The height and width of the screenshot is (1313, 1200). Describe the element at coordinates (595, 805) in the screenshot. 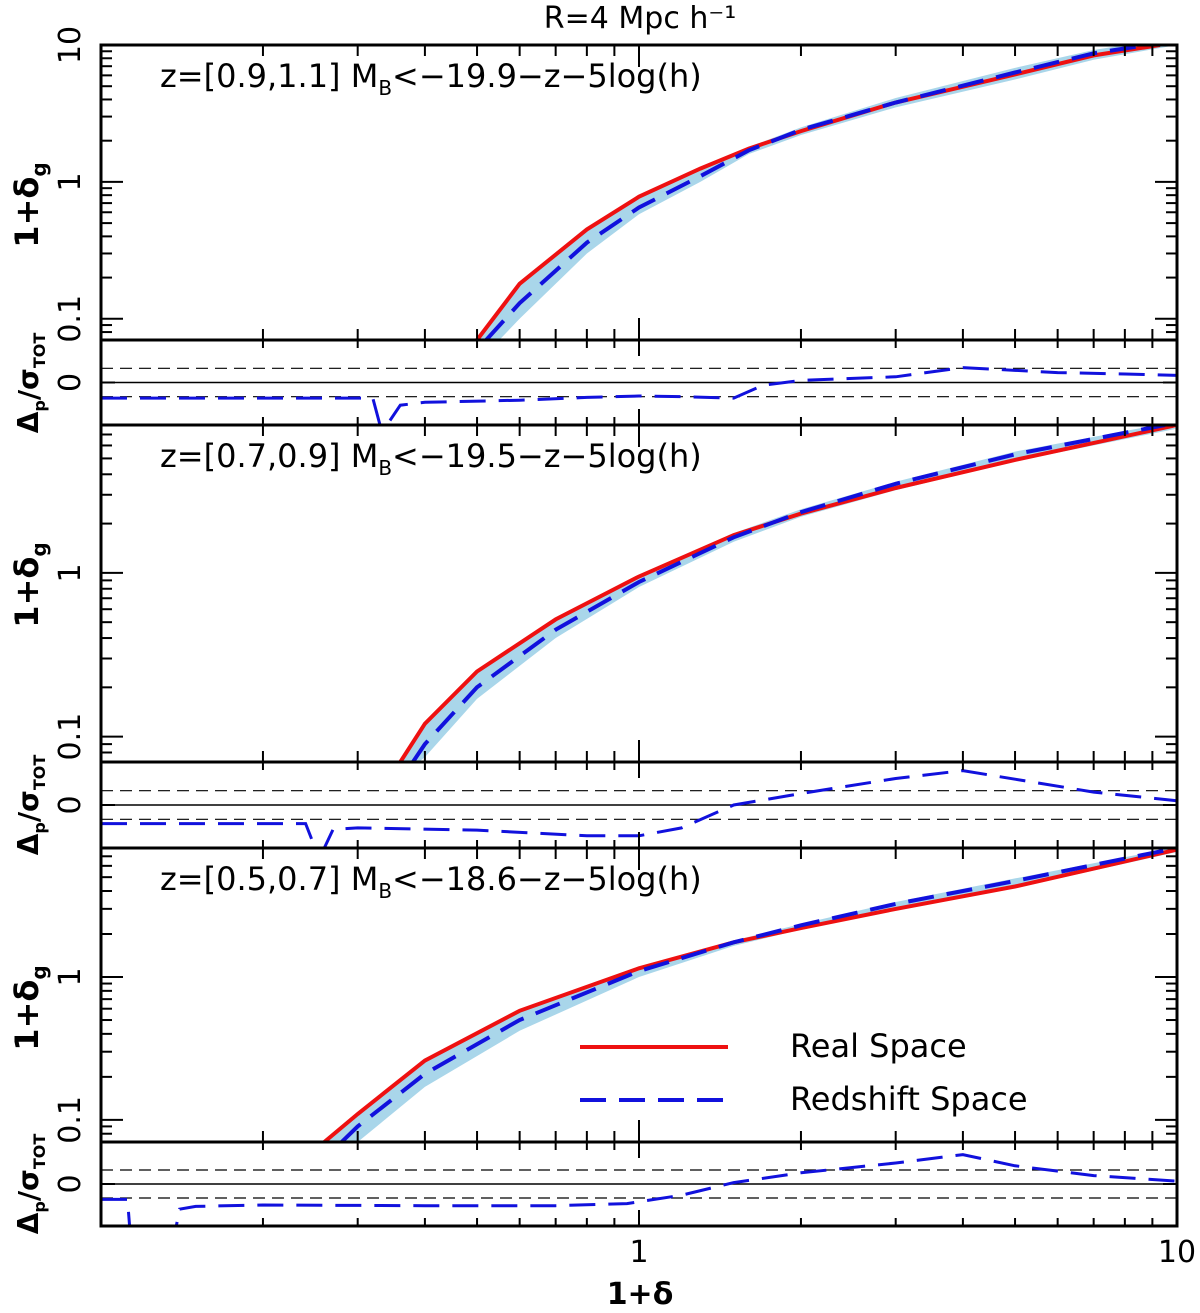

I see `residual-panel-2: 0Δp/σTOT` at that location.